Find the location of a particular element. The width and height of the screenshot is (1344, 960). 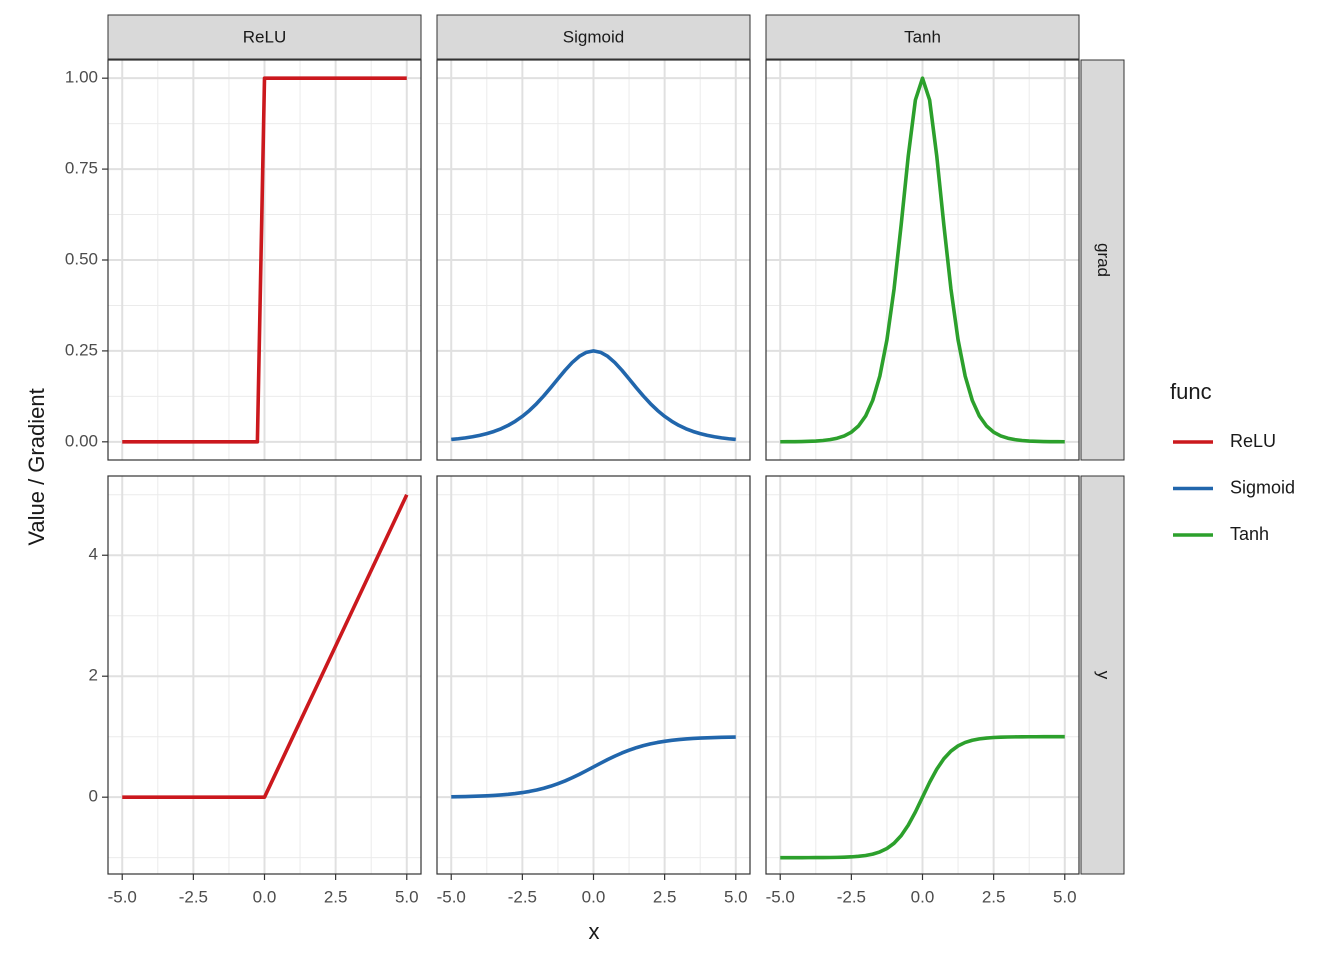

y-tick-label: 2 is located at coordinates (93, 675).